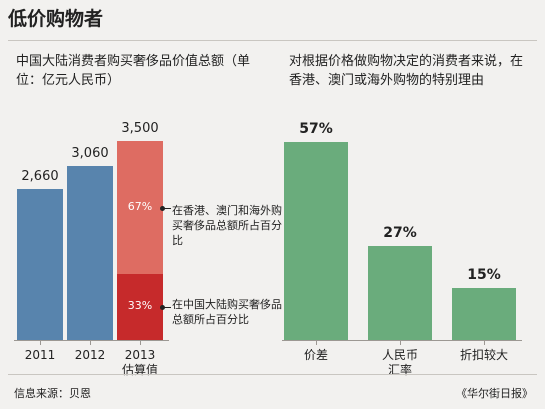  Describe the element at coordinates (90, 154) in the screenshot. I see `value-label-1: 3,060` at that location.